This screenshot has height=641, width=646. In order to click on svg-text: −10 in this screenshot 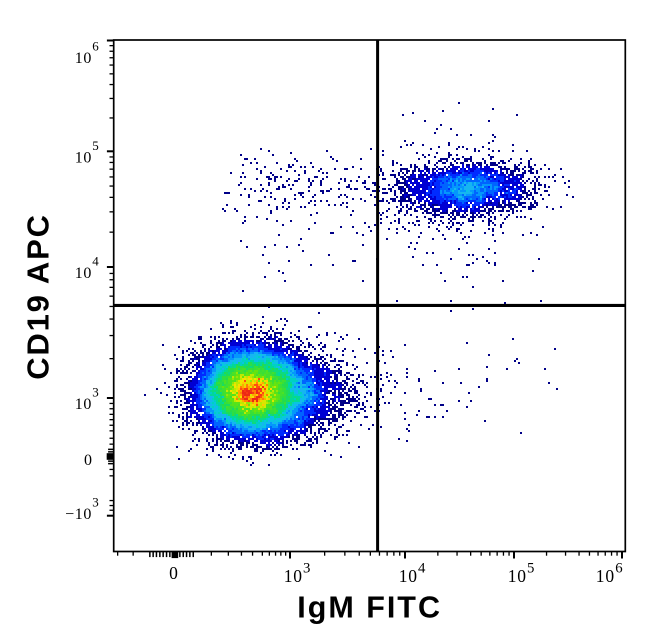, I will do `click(78, 514)`.